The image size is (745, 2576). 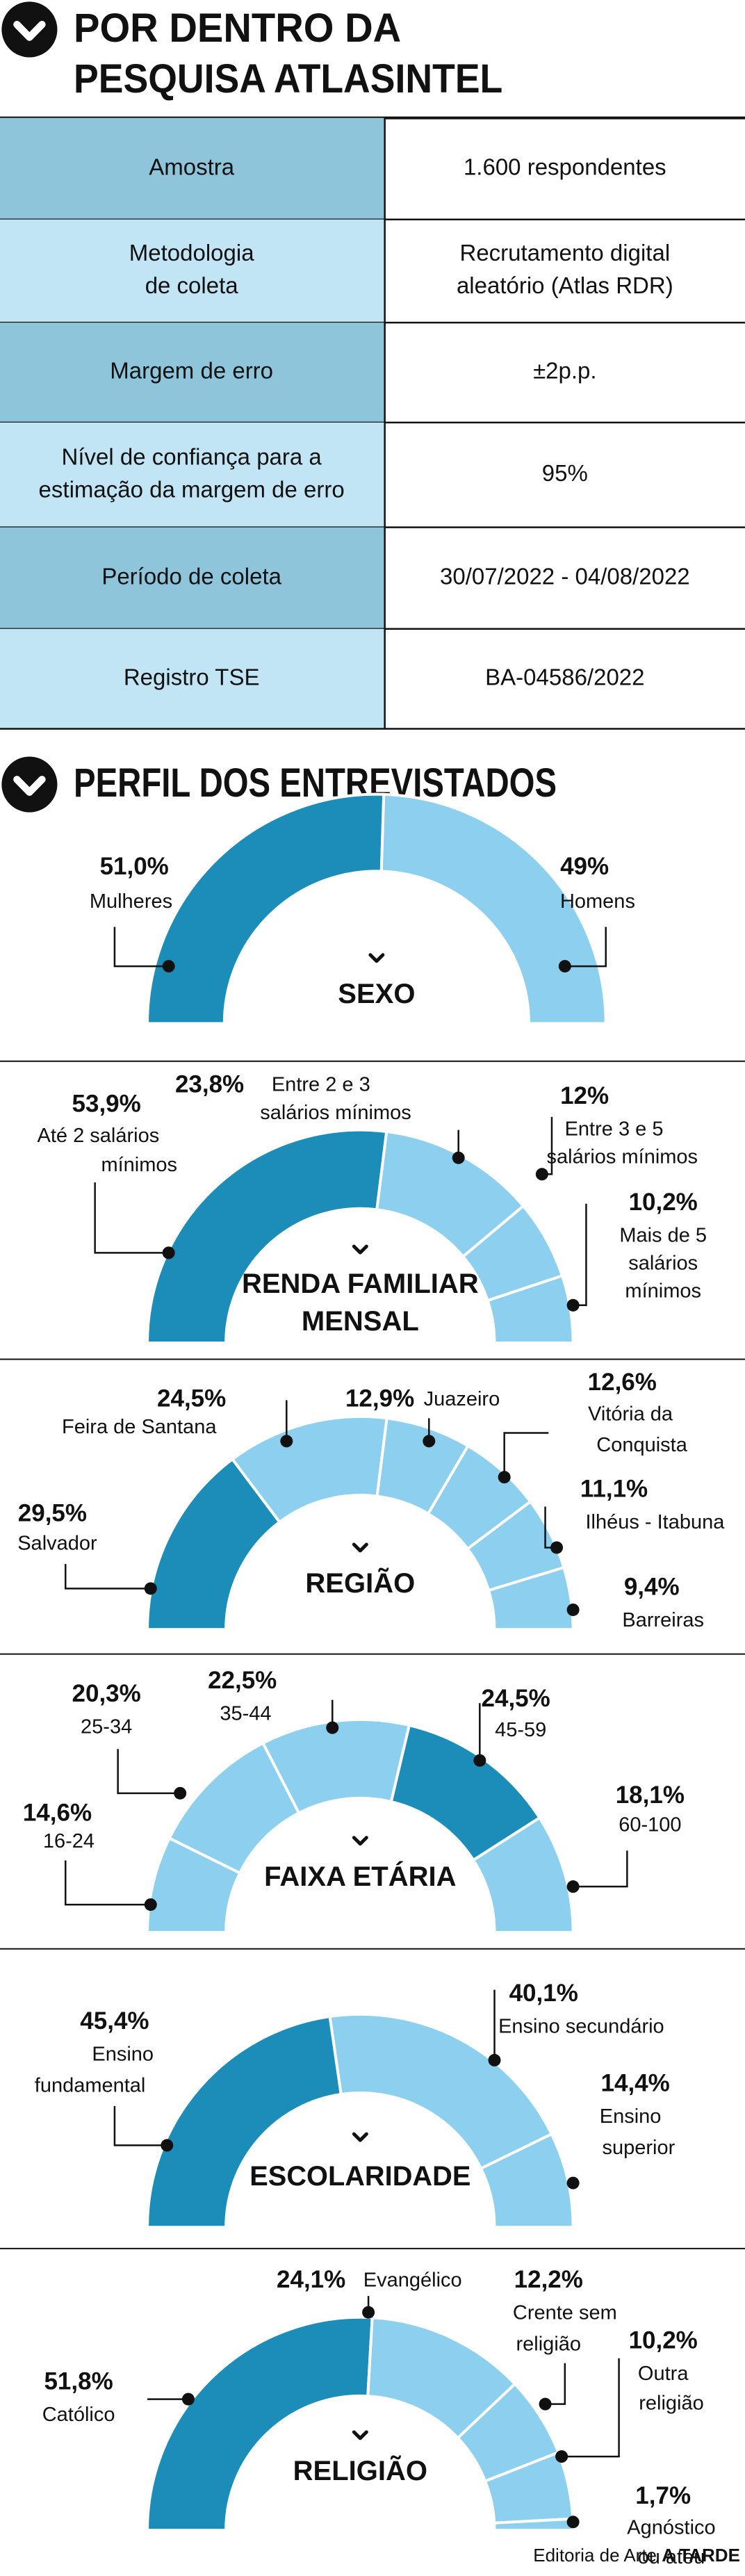 What do you see at coordinates (663, 1235) in the screenshot?
I see `category-label: Mais de 5` at bounding box center [663, 1235].